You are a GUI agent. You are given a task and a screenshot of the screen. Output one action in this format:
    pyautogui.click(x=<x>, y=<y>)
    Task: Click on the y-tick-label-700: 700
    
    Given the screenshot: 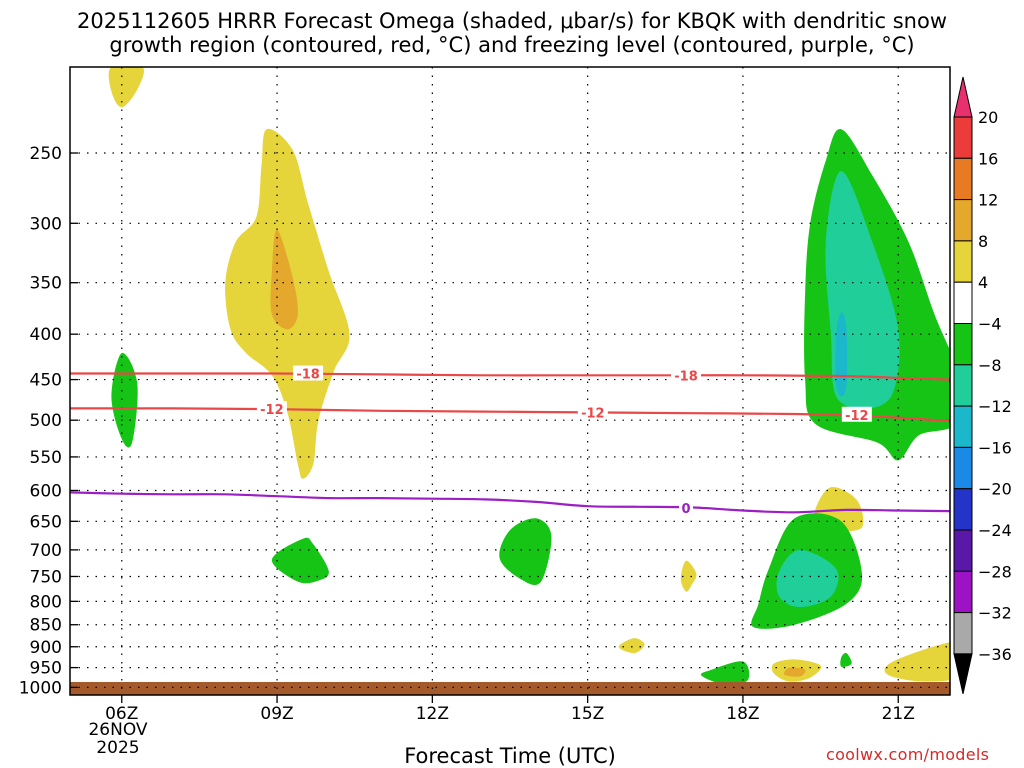 What is the action you would take?
    pyautogui.click(x=46, y=551)
    